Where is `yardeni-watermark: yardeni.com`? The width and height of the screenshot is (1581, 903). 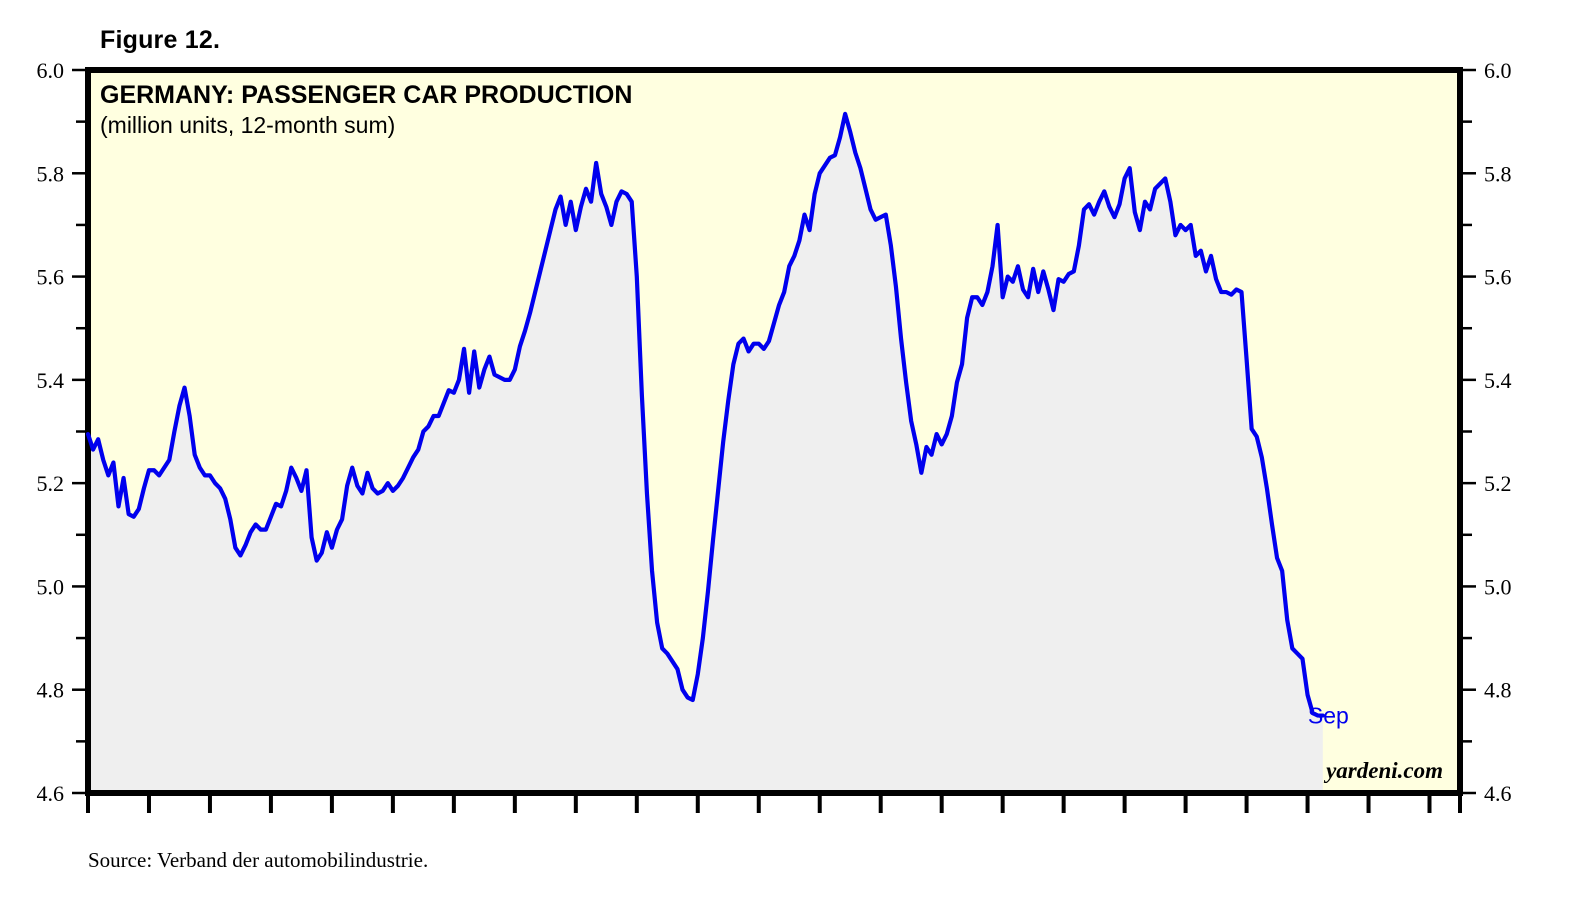 yardeni-watermark: yardeni.com is located at coordinates (1383, 770).